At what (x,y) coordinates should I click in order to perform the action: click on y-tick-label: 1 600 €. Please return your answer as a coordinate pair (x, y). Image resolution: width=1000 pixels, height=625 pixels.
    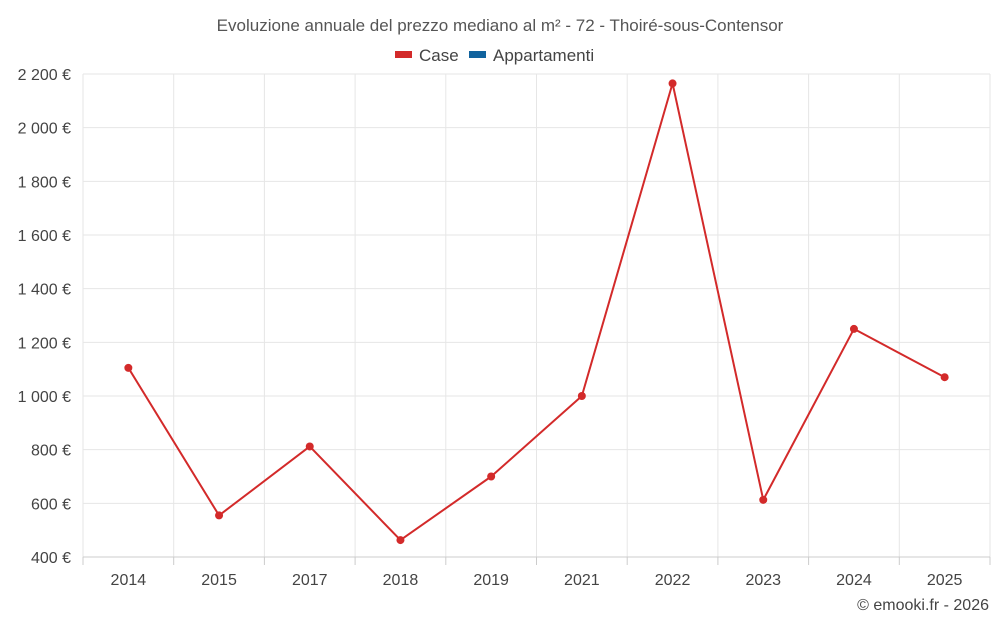
    Looking at the image, I should click on (44, 236).